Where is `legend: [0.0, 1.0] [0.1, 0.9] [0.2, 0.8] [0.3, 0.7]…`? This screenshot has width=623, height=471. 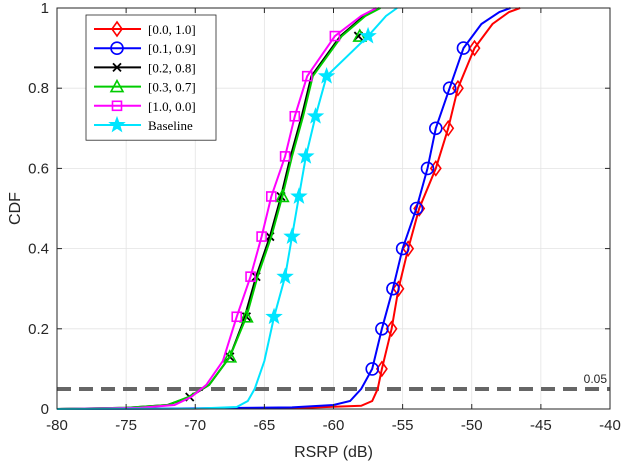
legend: [0.0, 1.0] [0.1, 0.9] [0.2, 0.8] [0.3, 0.7]… is located at coordinates (151, 77).